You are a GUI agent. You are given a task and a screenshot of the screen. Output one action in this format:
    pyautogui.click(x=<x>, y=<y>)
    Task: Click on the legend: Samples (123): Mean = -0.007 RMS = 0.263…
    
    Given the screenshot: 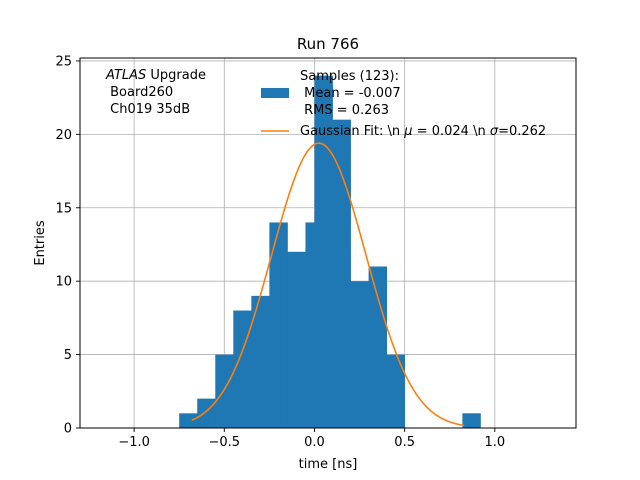 What is the action you would take?
    pyautogui.click(x=403, y=104)
    